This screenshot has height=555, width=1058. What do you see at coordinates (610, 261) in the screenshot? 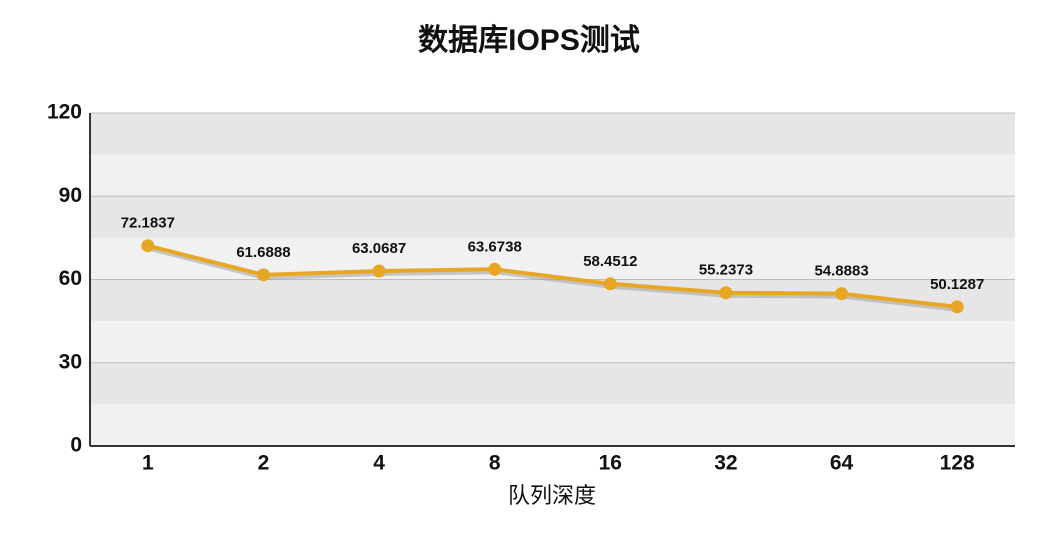
I see `value-label: 58.4512` at bounding box center [610, 261].